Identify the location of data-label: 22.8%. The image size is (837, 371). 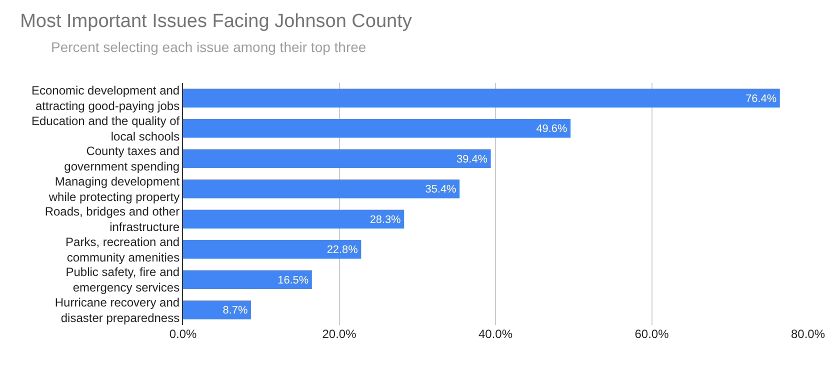
(342, 250).